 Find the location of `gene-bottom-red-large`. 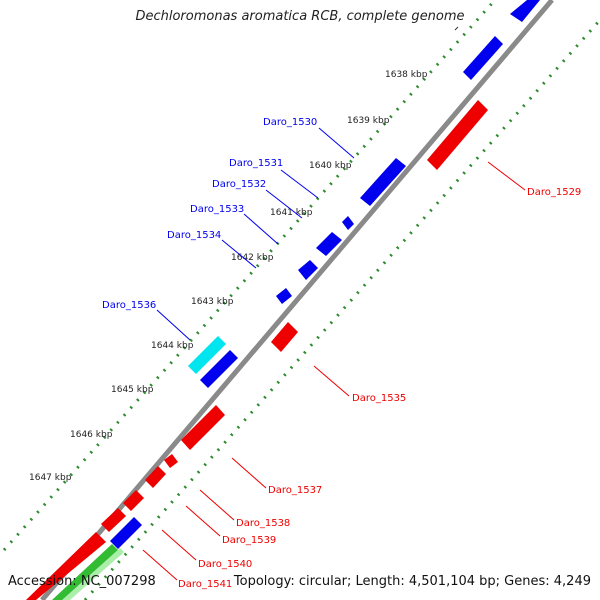

gene-bottom-red-large is located at coordinates (66, 566).